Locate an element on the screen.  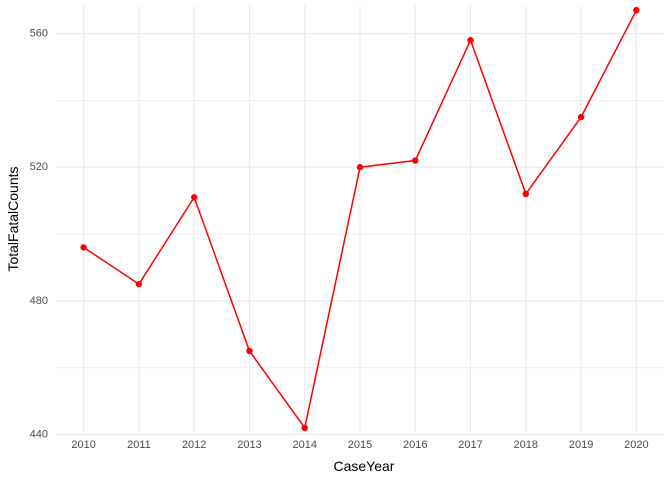
data-point-2015 is located at coordinates (360, 167).